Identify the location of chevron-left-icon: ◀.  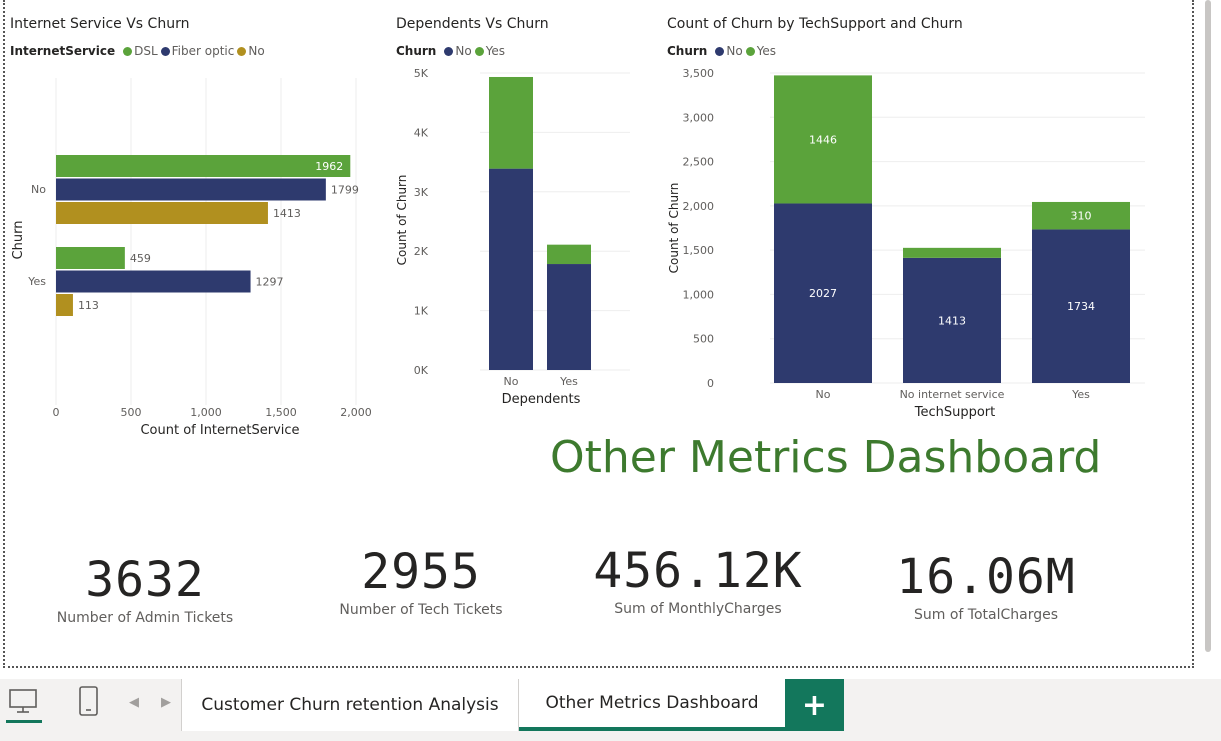
(134, 702).